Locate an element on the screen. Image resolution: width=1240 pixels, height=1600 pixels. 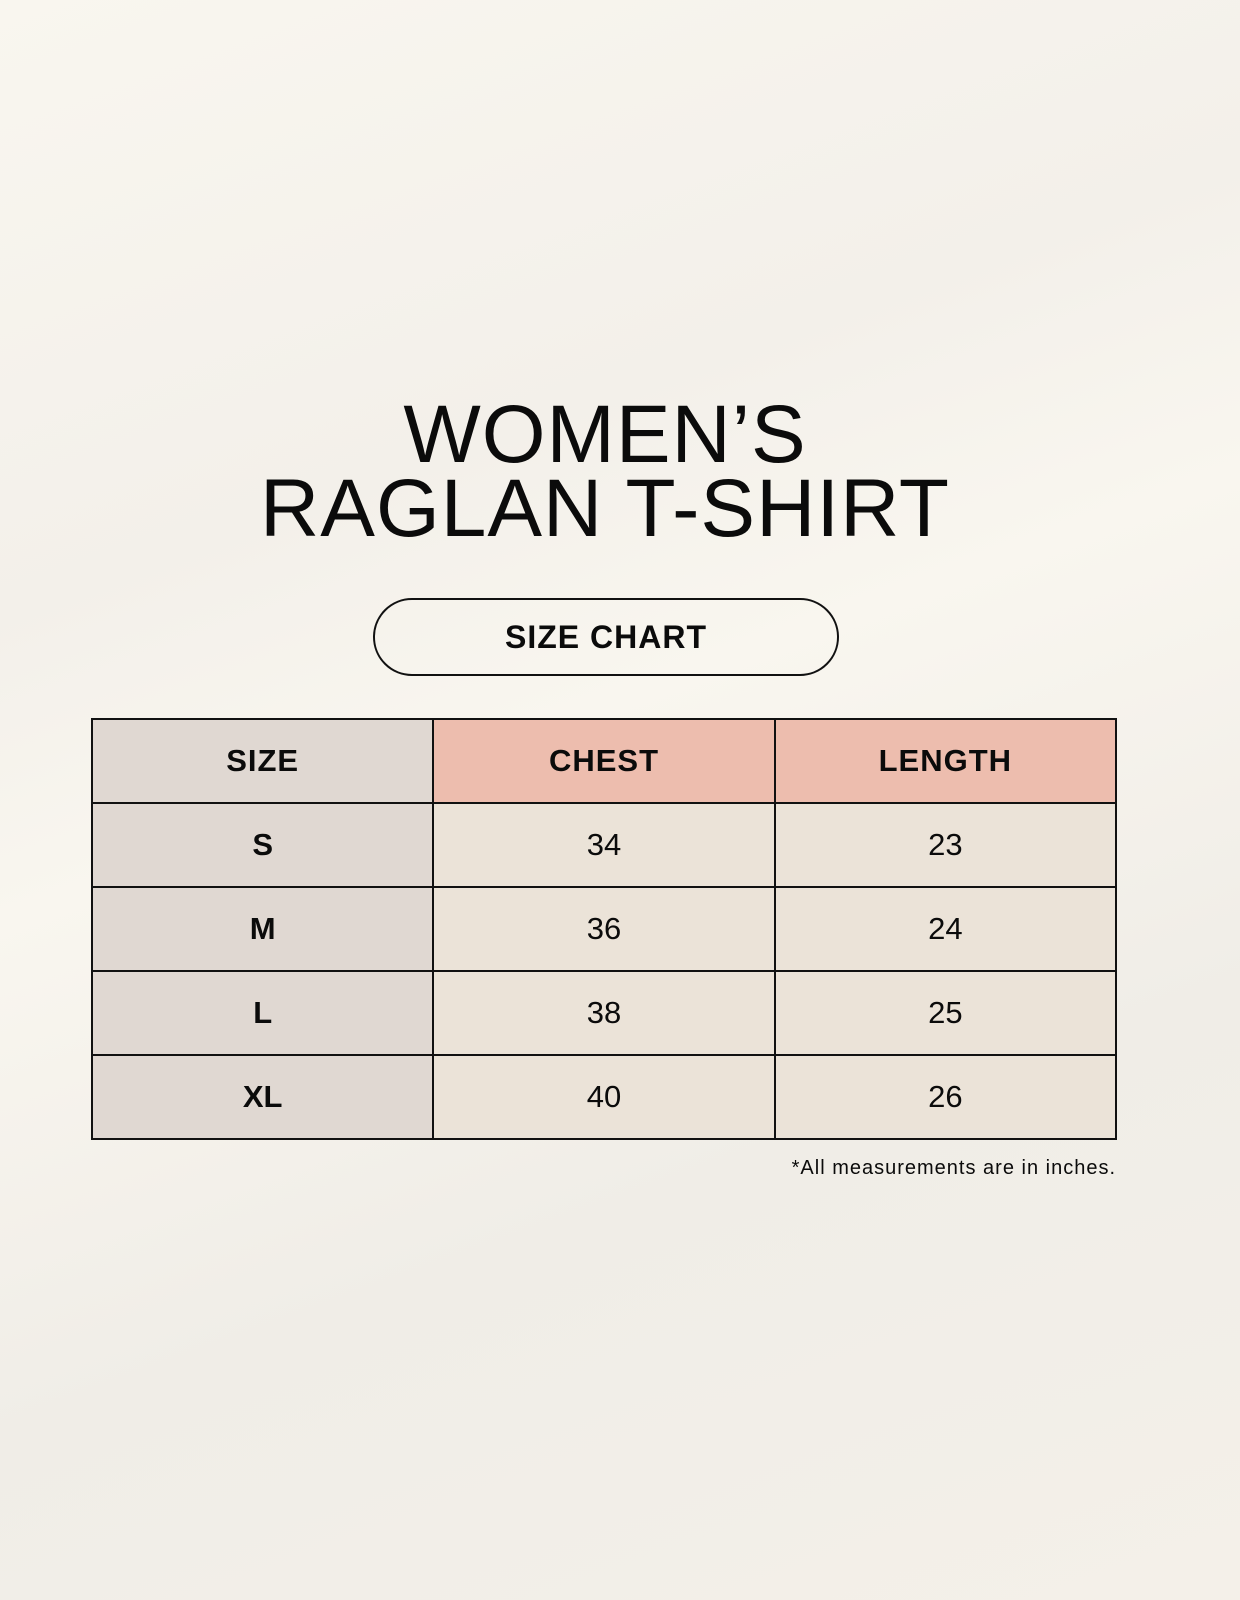
table-row: S 34 23 is located at coordinates (604, 845).